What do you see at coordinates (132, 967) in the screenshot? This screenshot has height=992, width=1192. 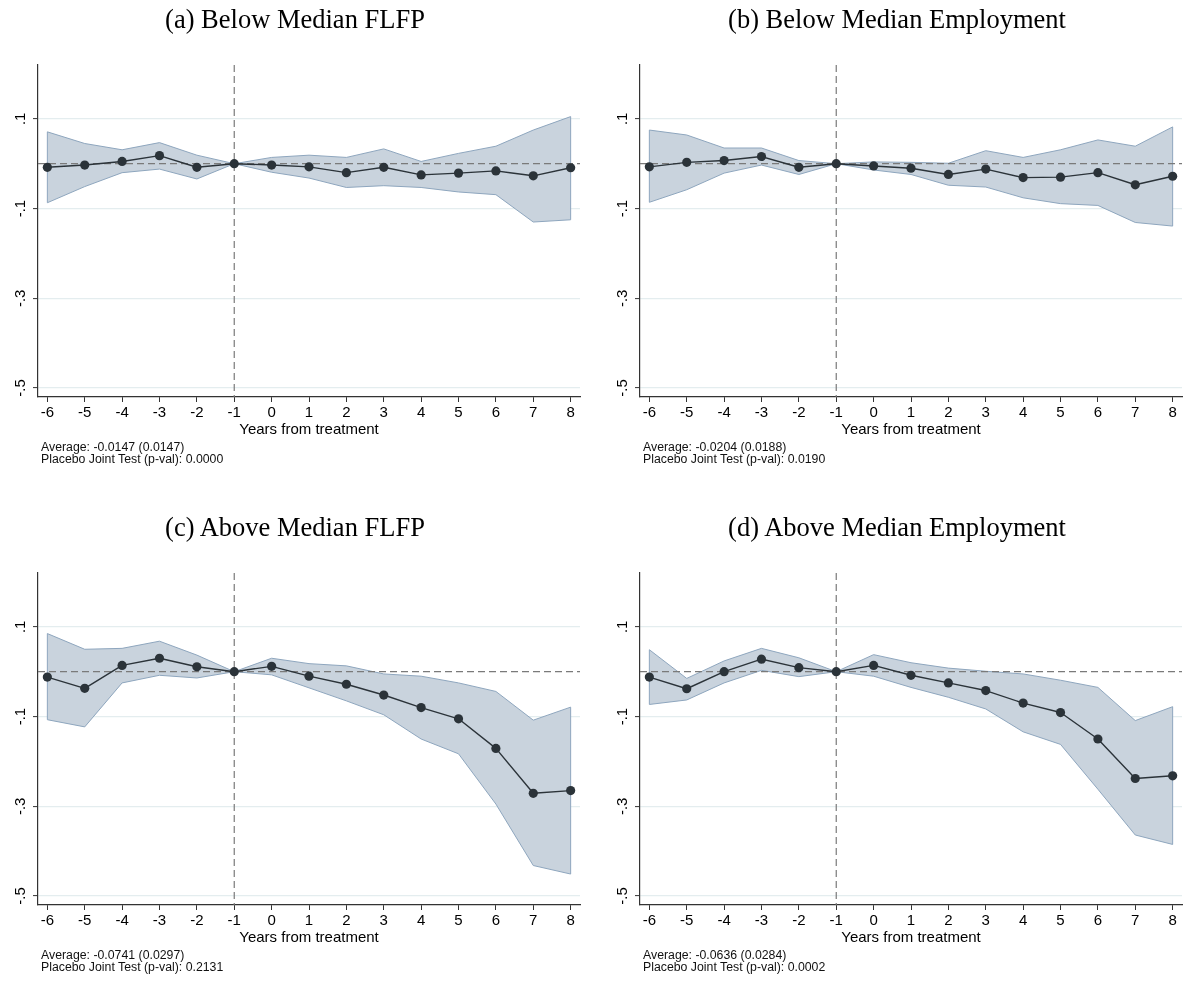 I see `text: Placebo Joint Test (p-val): 0.2131` at bounding box center [132, 967].